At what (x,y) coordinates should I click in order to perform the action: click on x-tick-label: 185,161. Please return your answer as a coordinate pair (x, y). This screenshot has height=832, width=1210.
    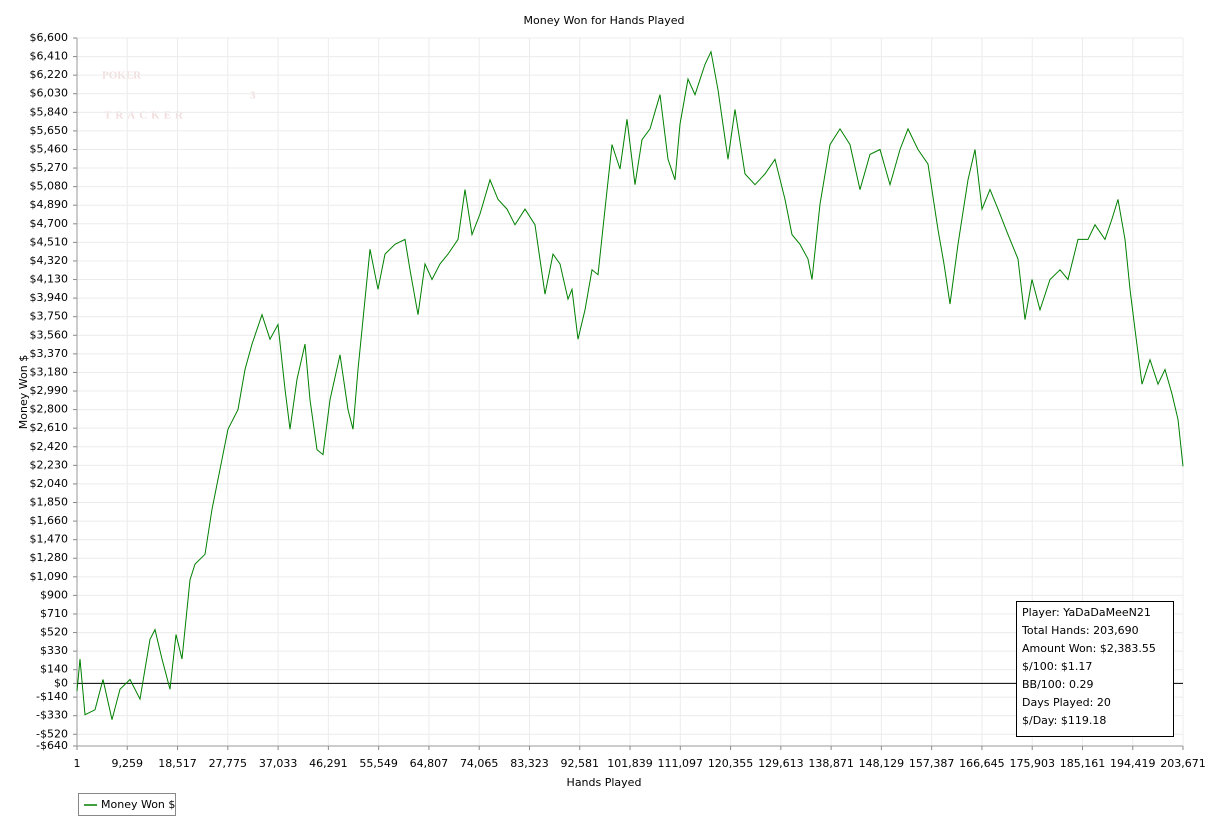
    Looking at the image, I should click on (1083, 763).